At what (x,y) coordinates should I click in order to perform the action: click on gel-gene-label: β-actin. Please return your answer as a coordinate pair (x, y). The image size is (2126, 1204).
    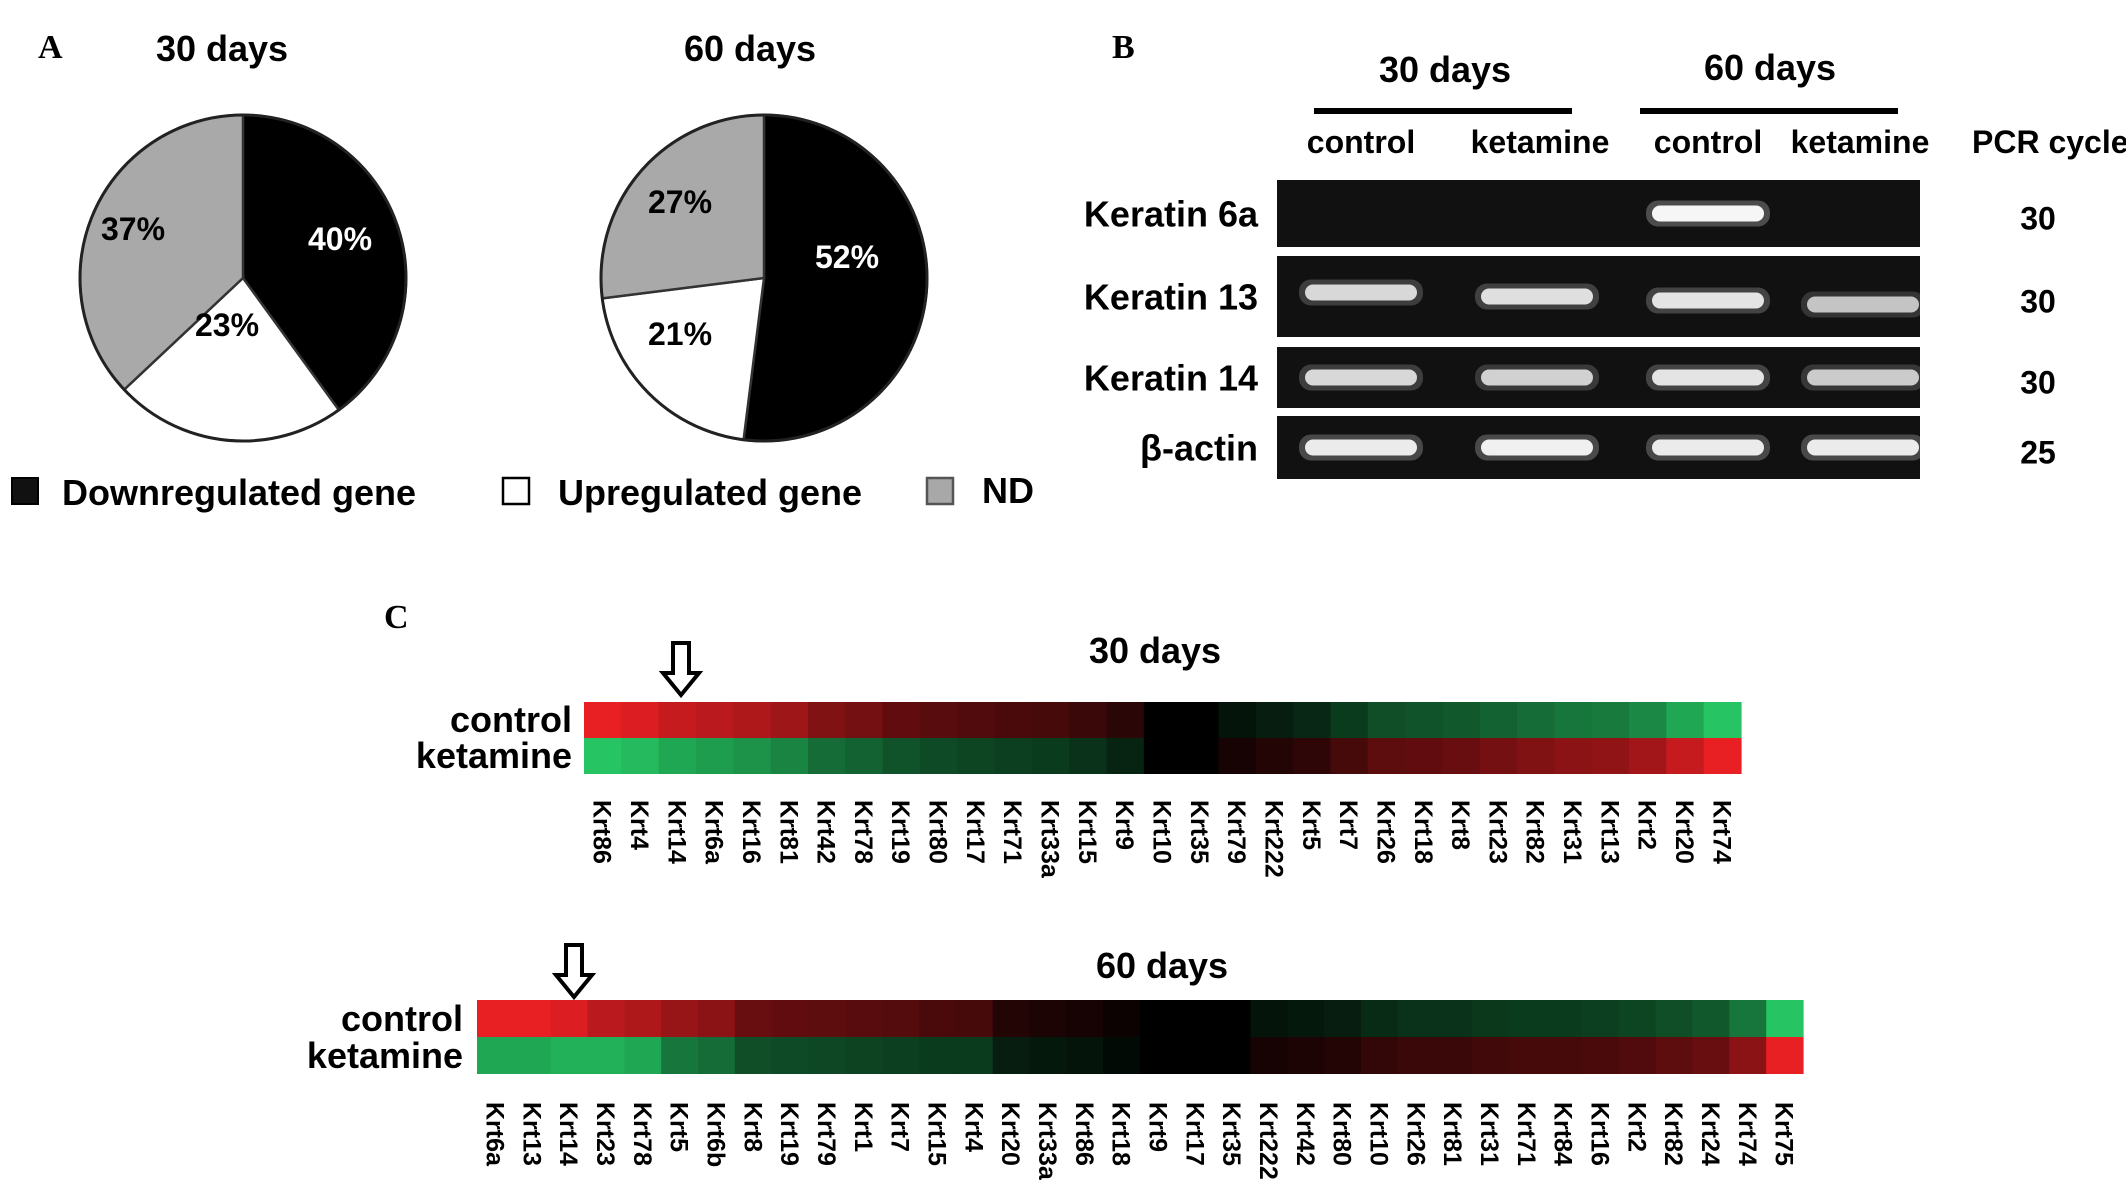
    Looking at the image, I should click on (1199, 448).